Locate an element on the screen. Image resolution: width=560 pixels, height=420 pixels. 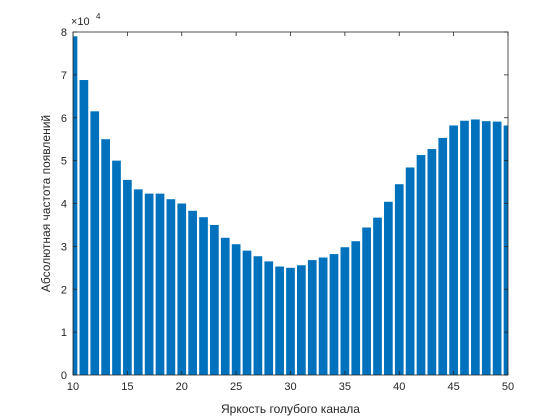
x-tick-label: 40 is located at coordinates (399, 387).